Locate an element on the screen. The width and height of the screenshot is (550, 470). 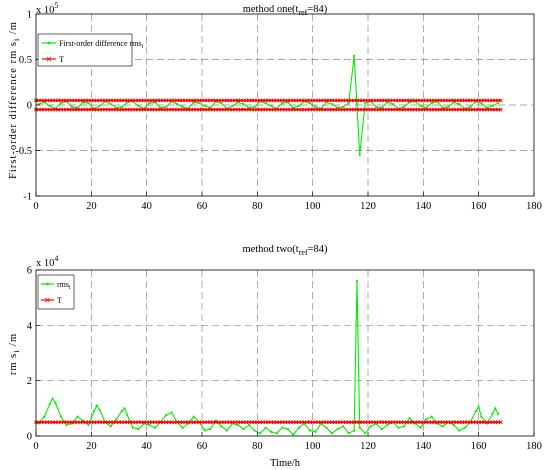
chart2-x-tick-label: 120 is located at coordinates (368, 446).